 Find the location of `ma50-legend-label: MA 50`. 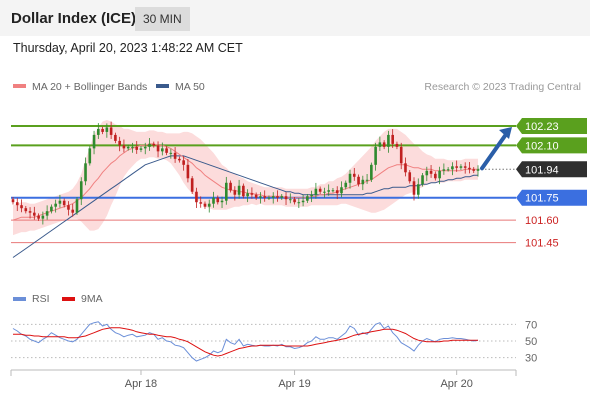

ma50-legend-label: MA 50 is located at coordinates (190, 87).